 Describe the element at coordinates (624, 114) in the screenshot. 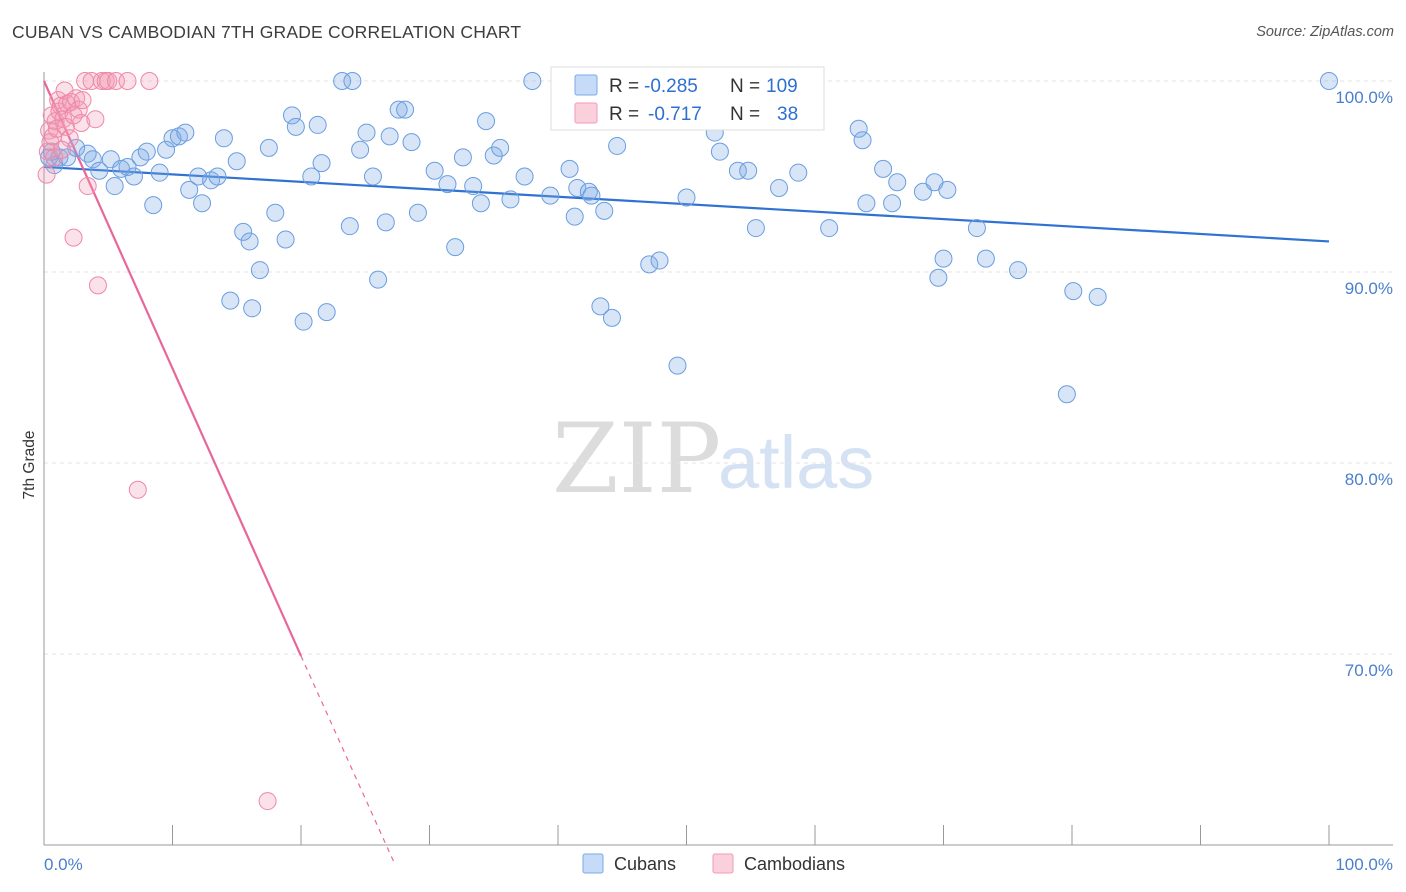

I see `legend-r-label-cambodians: R =` at that location.